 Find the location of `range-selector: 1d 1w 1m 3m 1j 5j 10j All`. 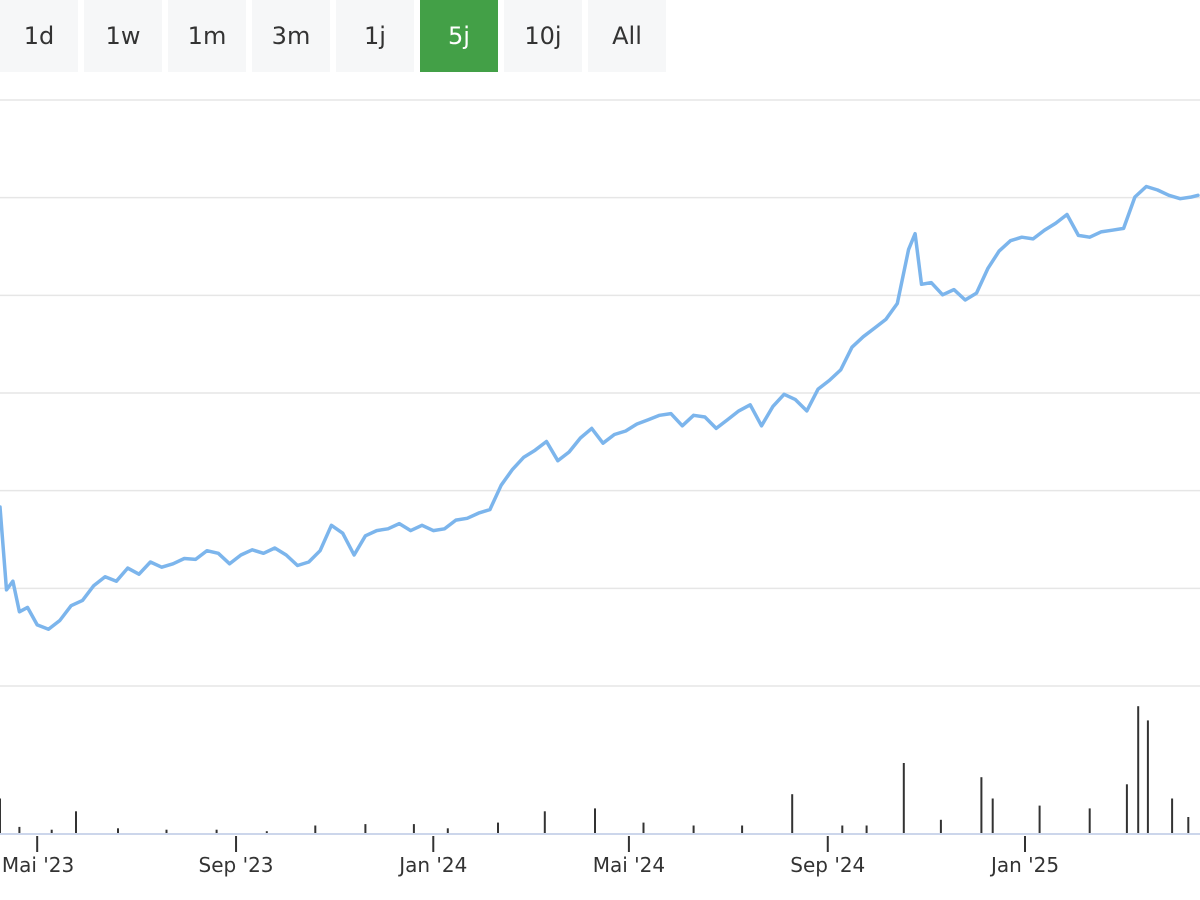

range-selector: 1d 1w 1m 3m 1j 5j 10j All is located at coordinates (336, 36).